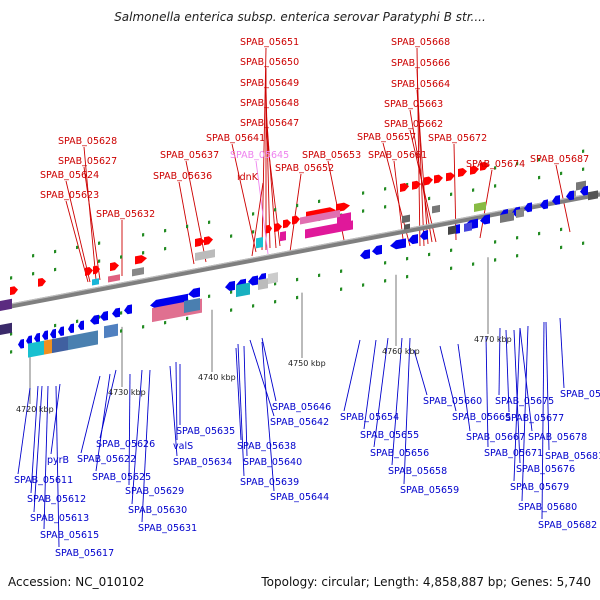 The image size is (600, 600). What do you see at coordinates (304, 168) in the screenshot?
I see `top-gene-label: SPAB_05652` at bounding box center [304, 168].